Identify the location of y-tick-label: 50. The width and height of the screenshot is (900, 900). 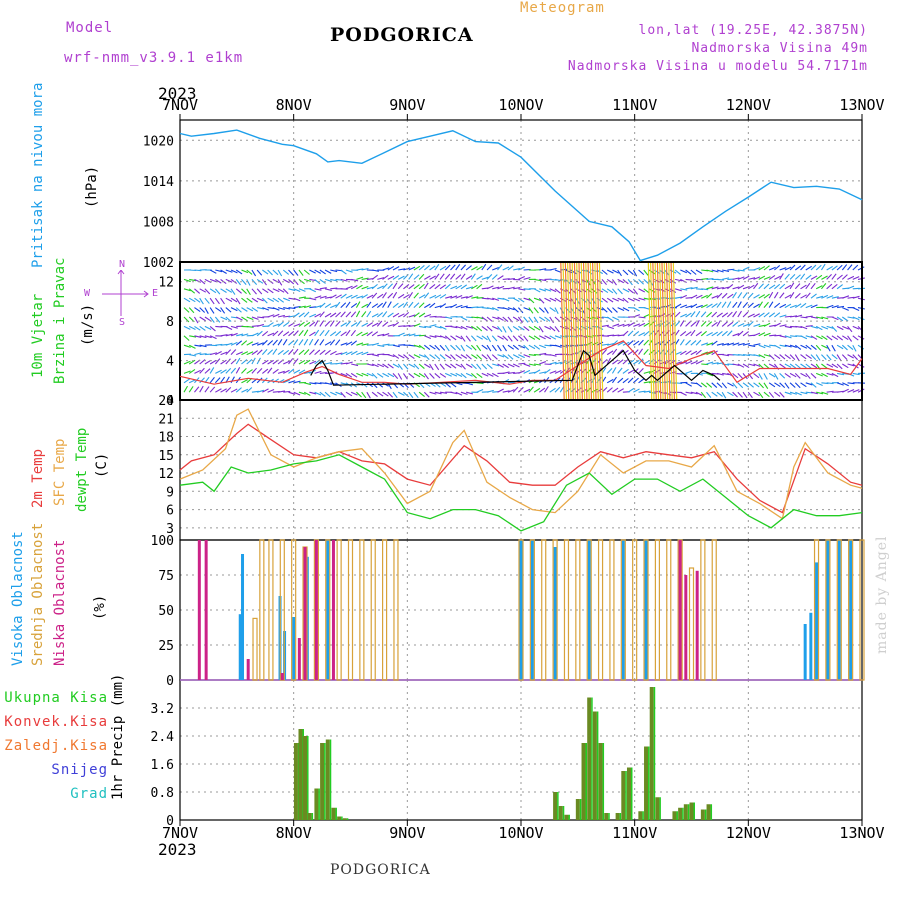
(166, 611).